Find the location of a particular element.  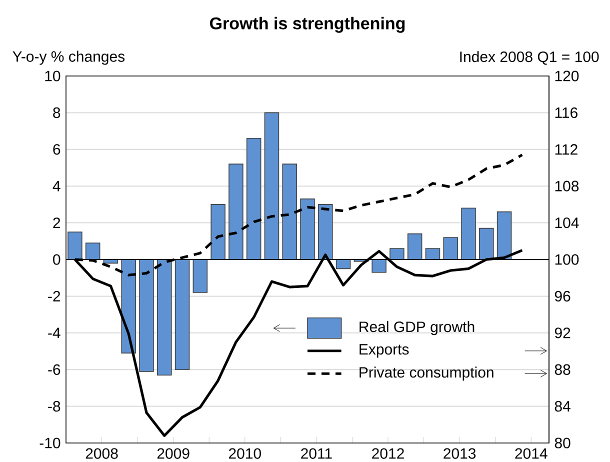

y-tick-label: 2 is located at coordinates (56, 223).